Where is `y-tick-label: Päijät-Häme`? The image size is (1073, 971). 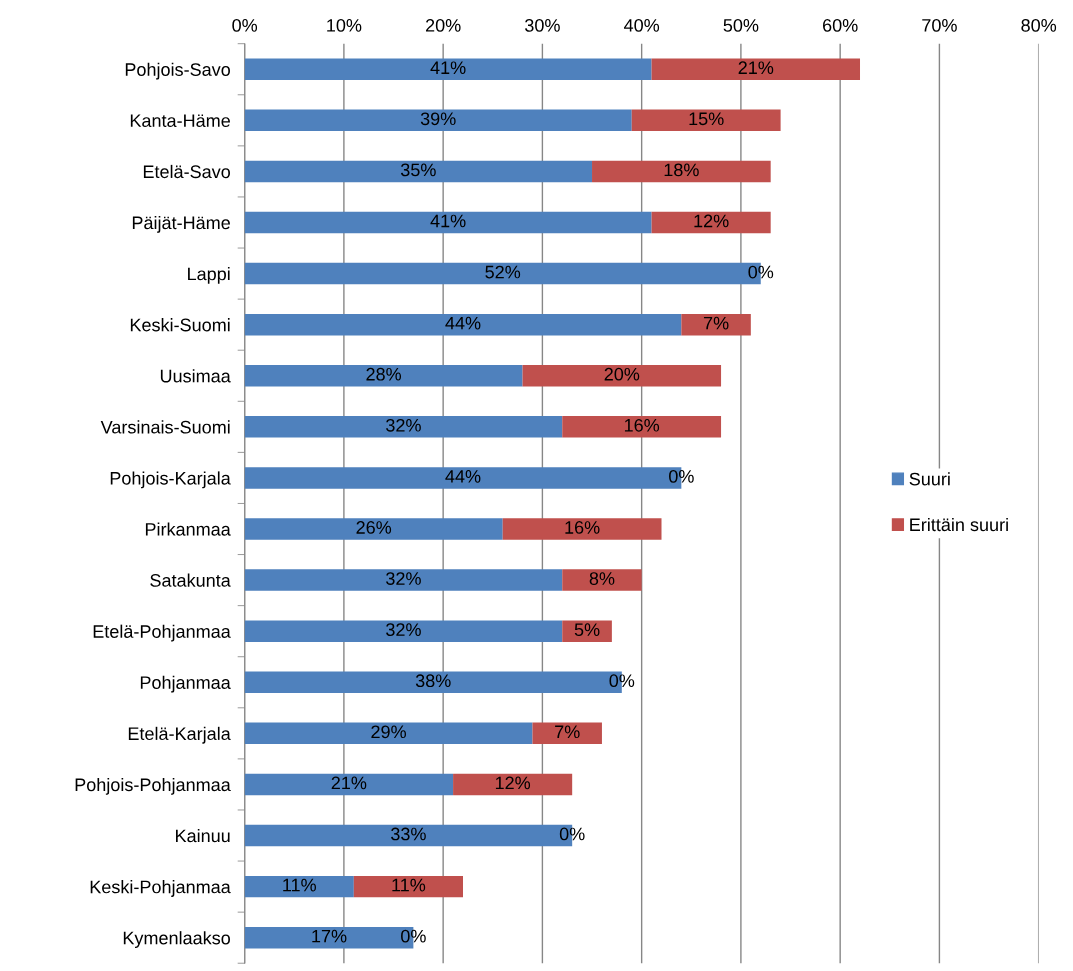 y-tick-label: Päijät-Häme is located at coordinates (181, 224).